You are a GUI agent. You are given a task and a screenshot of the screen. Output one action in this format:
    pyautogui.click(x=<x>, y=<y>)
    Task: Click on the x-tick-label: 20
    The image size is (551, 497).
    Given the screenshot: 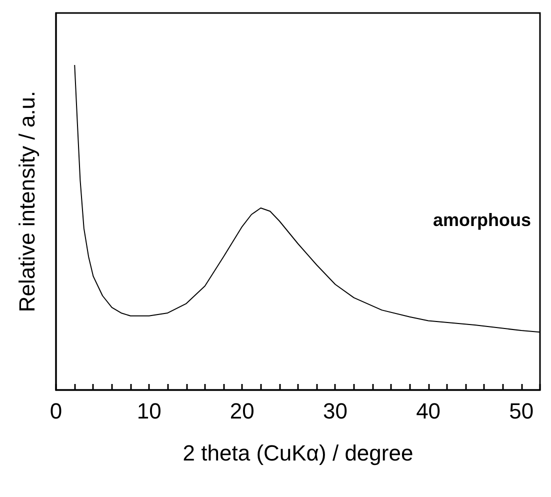 What is the action you would take?
    pyautogui.click(x=242, y=411)
    